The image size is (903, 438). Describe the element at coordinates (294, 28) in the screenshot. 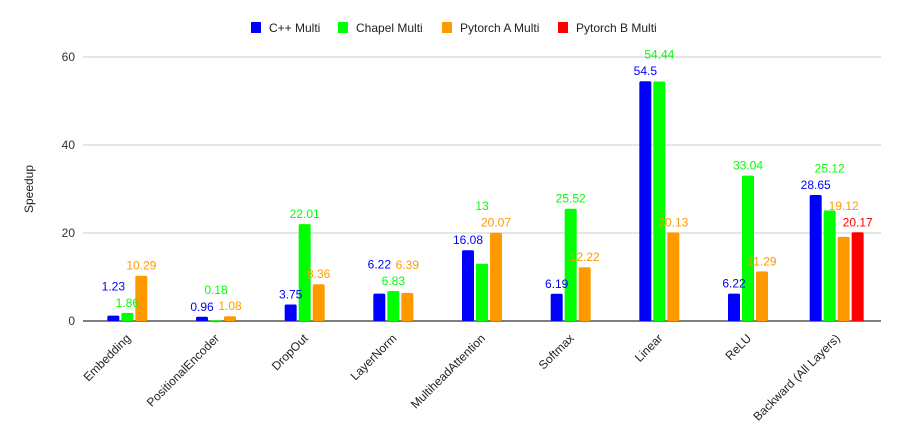

I see `legend-label: C++ Multi` at that location.